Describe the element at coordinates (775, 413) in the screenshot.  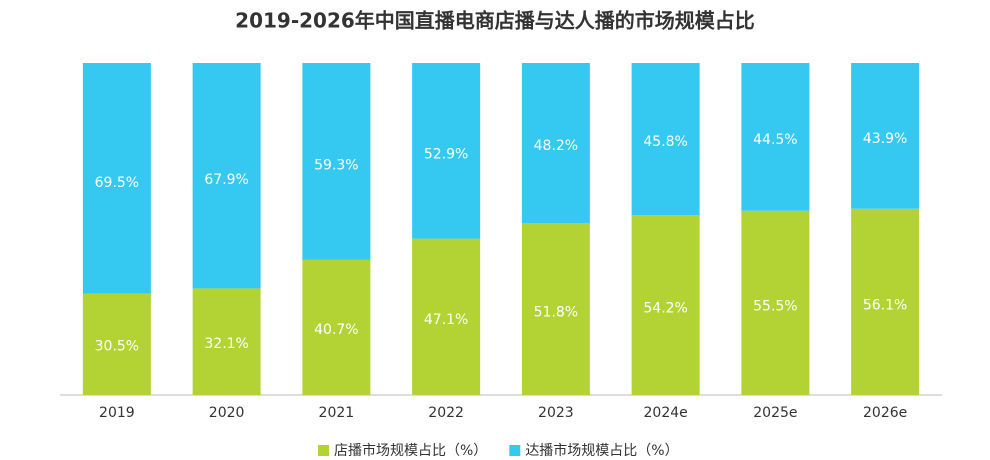
I see `x-tick-label: 2025e` at that location.